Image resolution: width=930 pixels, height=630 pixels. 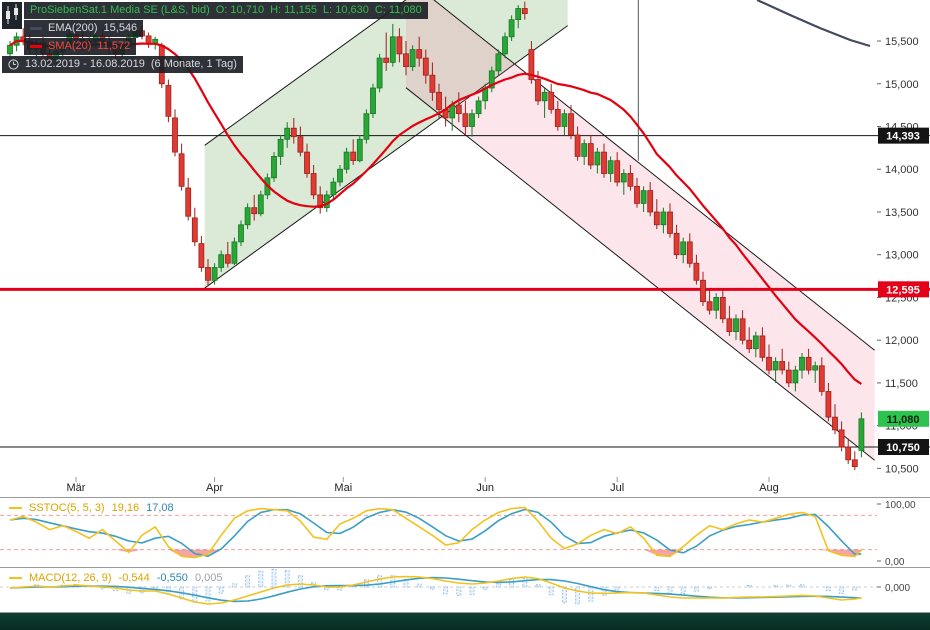 I want to click on timeframe: (6 Monate, 1 Tag), so click(x=193, y=64).